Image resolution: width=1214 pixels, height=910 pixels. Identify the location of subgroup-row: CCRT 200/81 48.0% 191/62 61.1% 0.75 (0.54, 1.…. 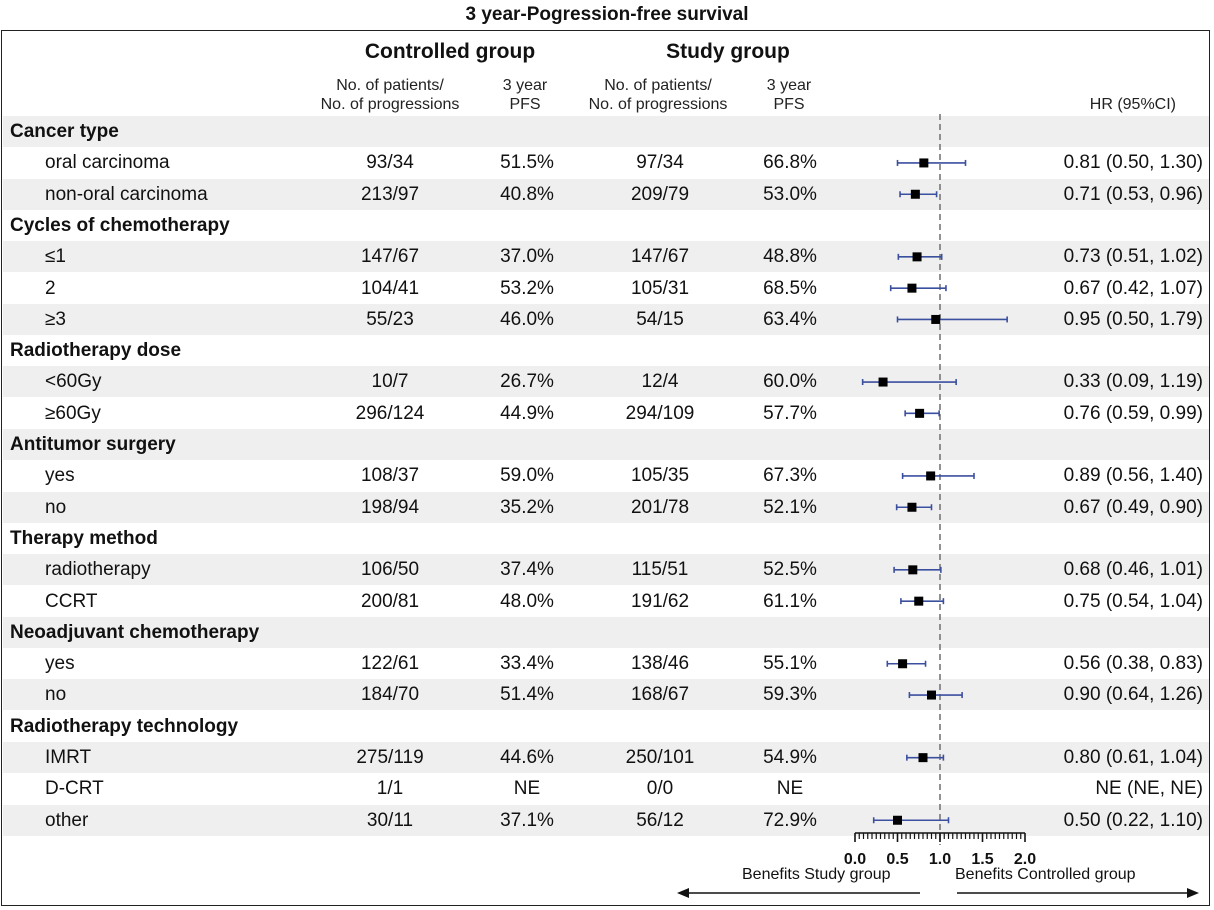
(606, 601).